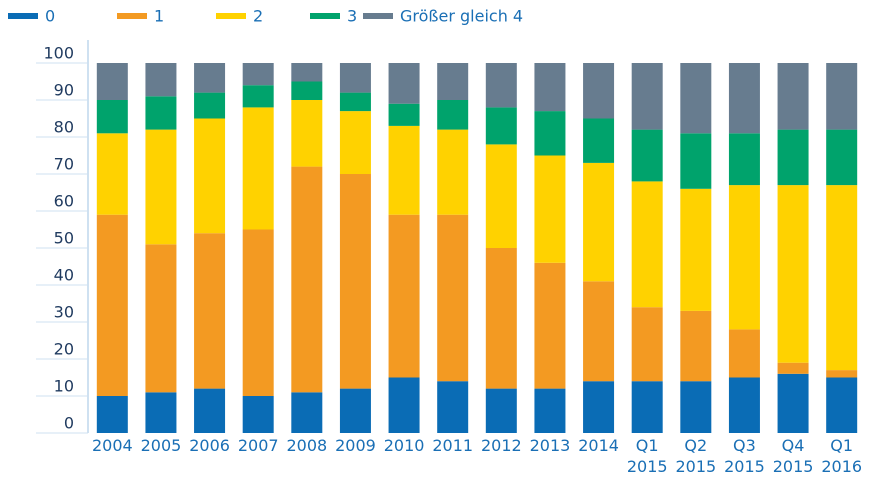 Image resolution: width=870 pixels, height=482 pixels. Describe the element at coordinates (159, 16) in the screenshot. I see `legend-label: 1` at that location.